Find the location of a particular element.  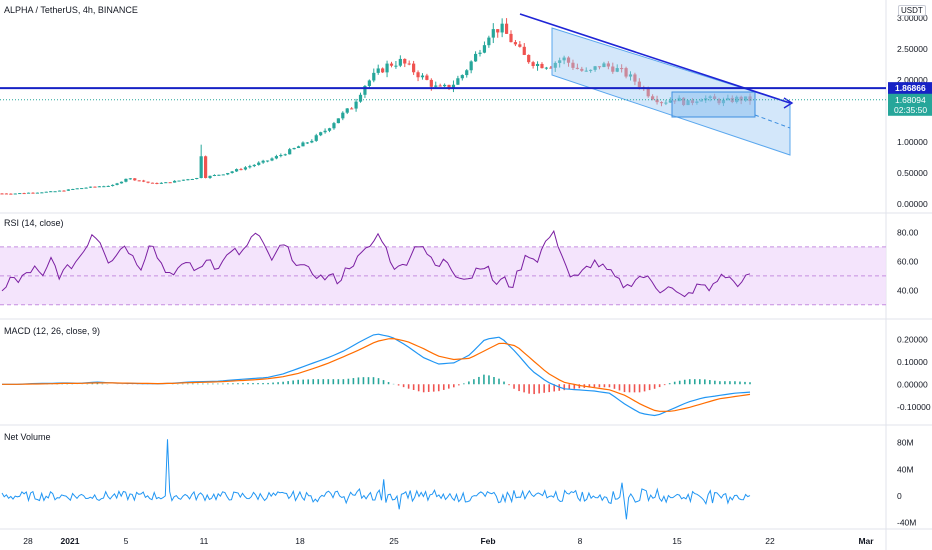

time-axis-tick: Mar is located at coordinates (866, 541).